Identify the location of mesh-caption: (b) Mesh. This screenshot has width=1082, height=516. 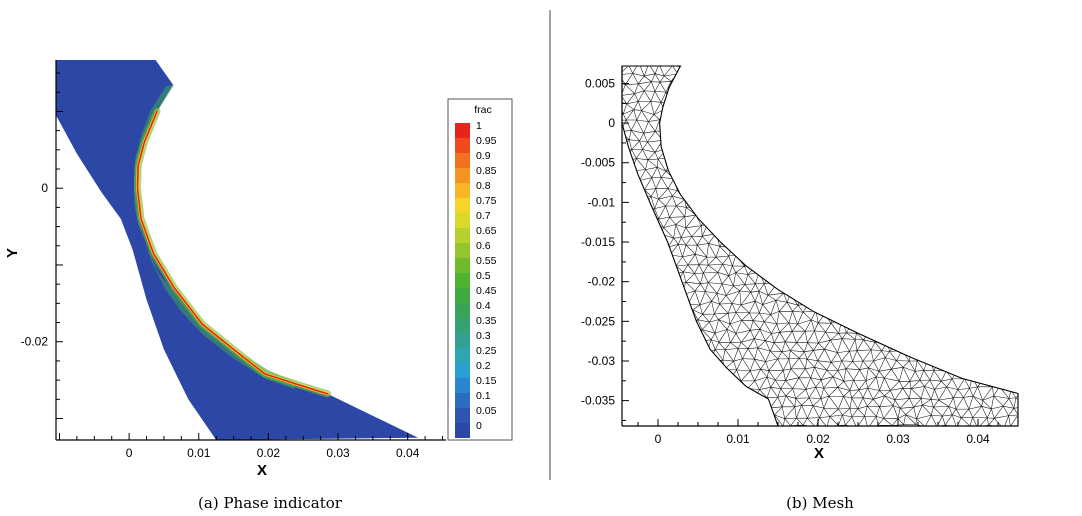
(820, 503).